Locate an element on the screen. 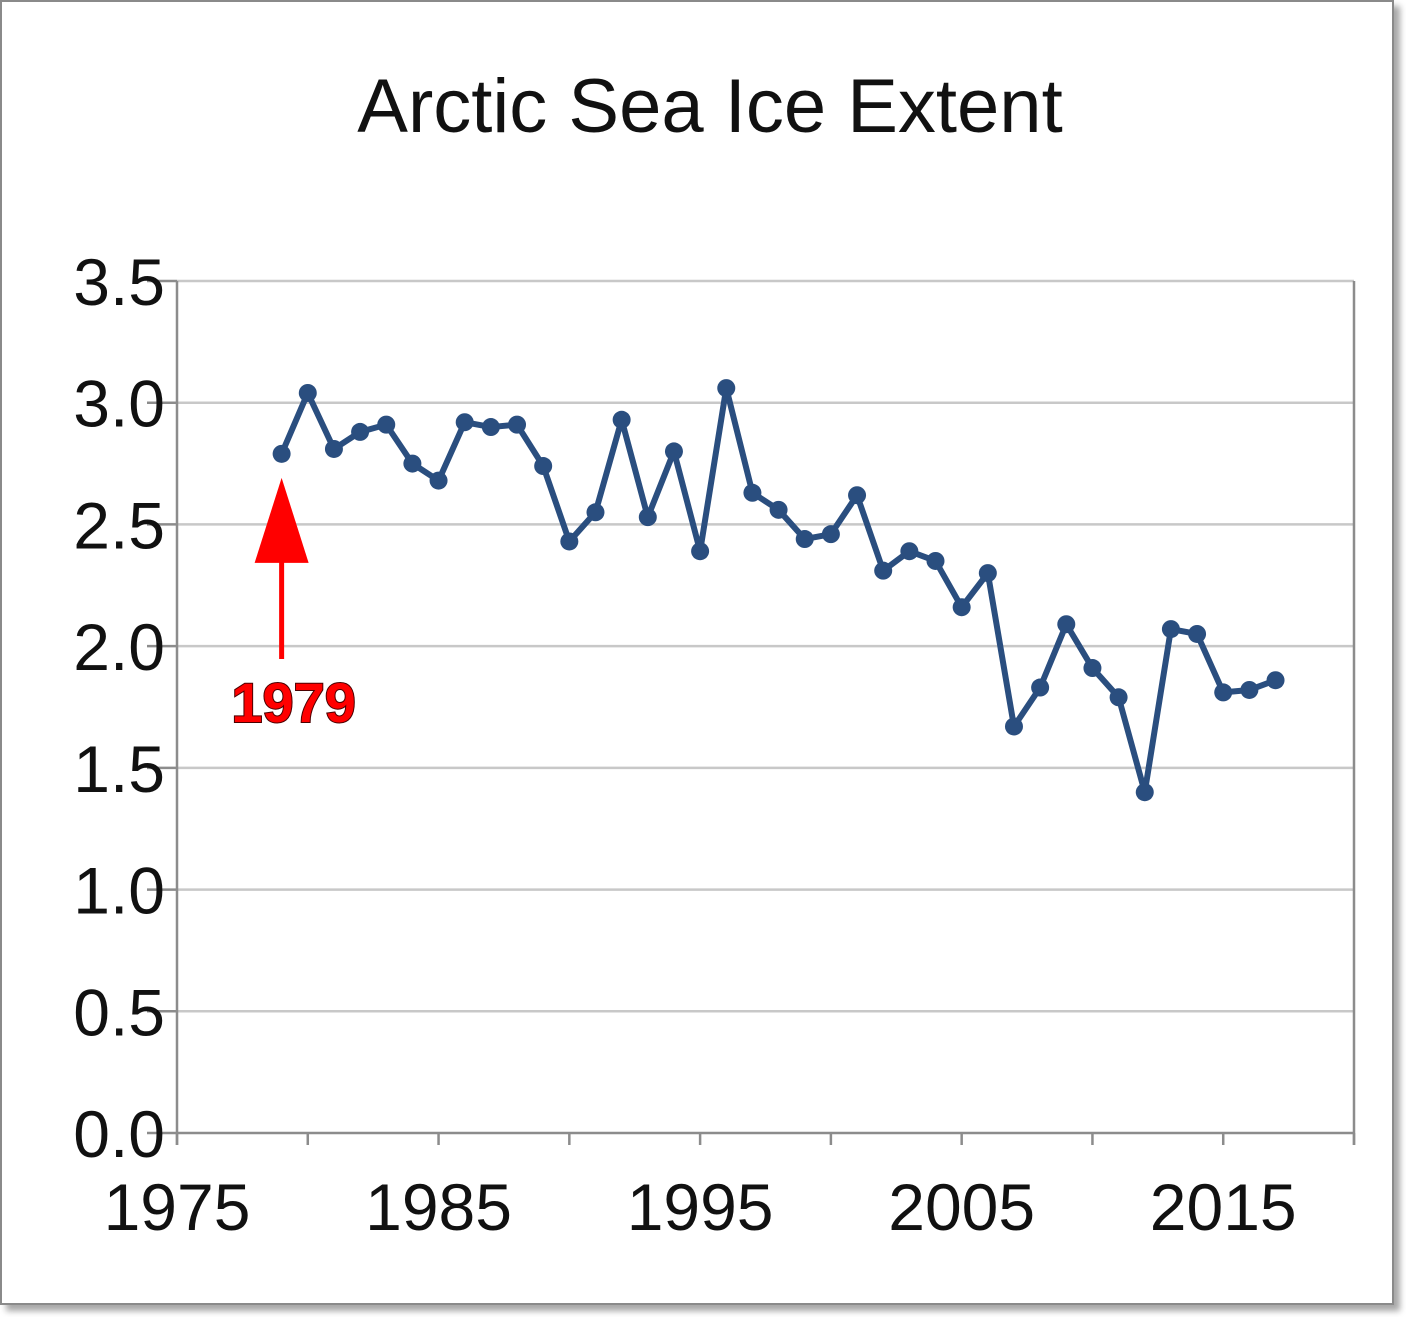  x-tick-label: 1995 is located at coordinates (700, 1207).